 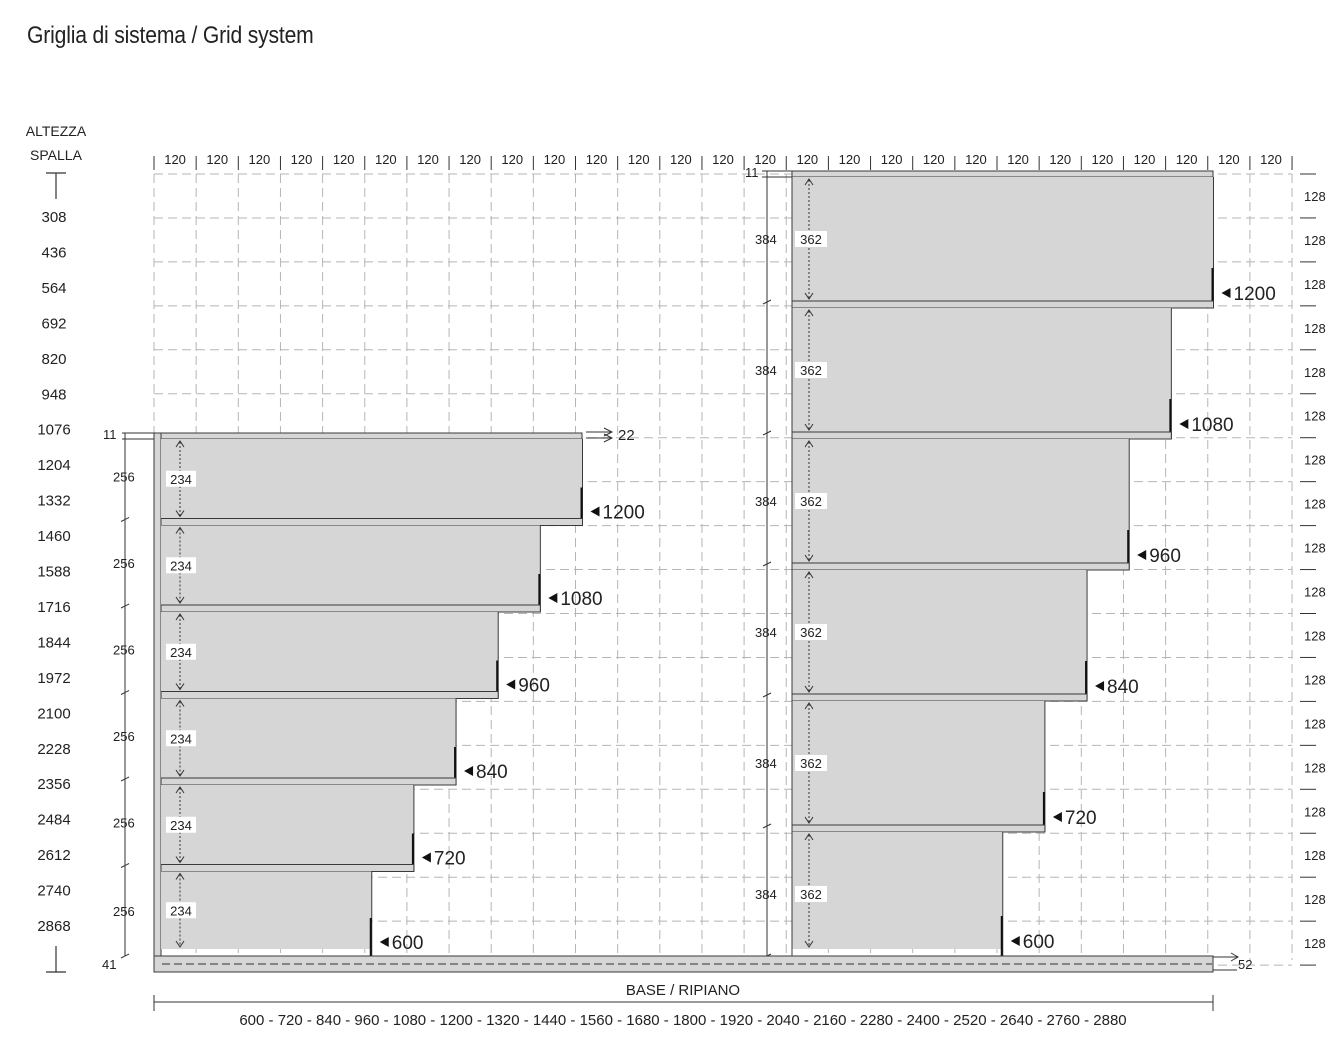 I want to click on height-value: 1204, so click(x=53, y=465).